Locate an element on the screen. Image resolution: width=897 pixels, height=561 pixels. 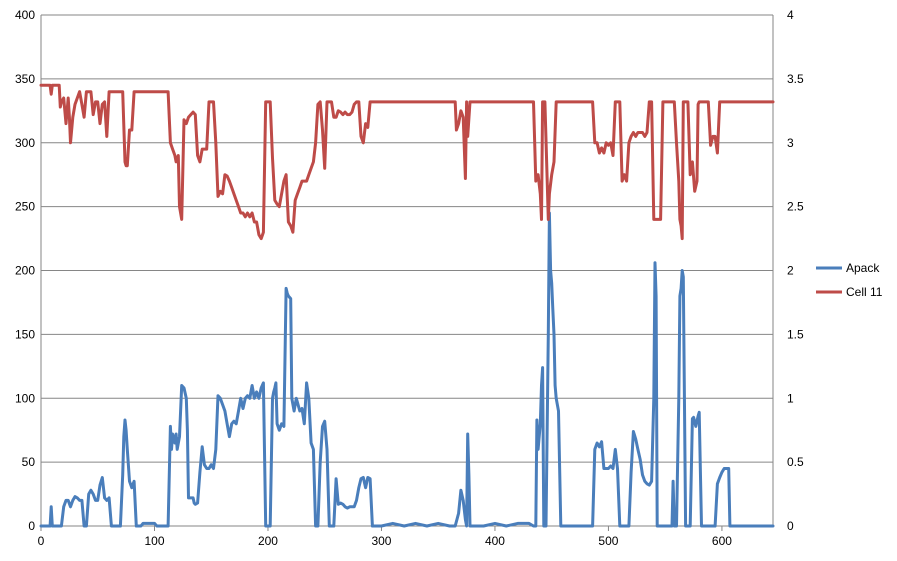
y2-tick-label: 4 is located at coordinates (790, 15).